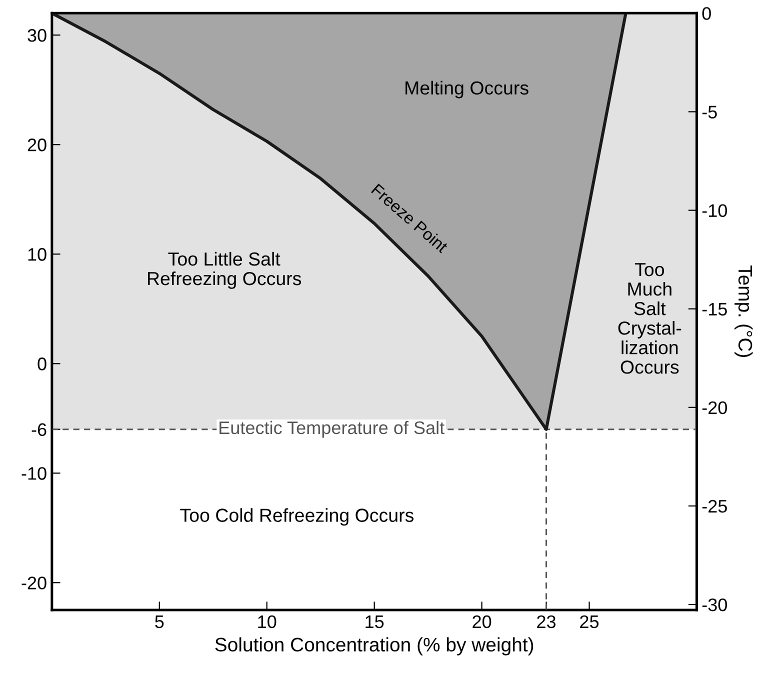 This screenshot has width=775, height=694. I want to click on y-tick-label: -10, so click(34, 473).